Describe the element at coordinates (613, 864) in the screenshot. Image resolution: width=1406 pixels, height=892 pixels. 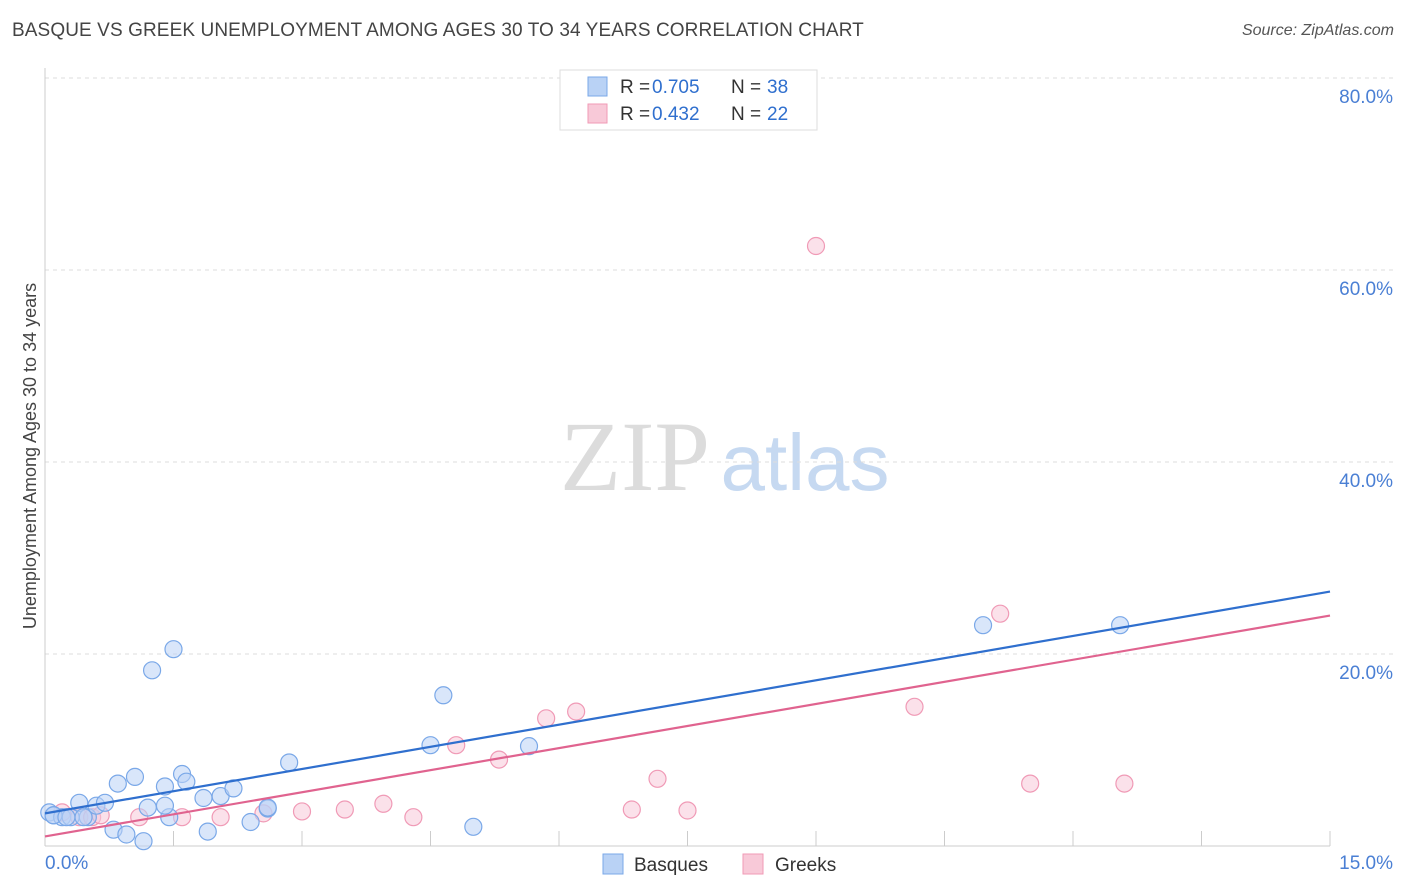
I see `bottom-legend-swatch-basques` at that location.